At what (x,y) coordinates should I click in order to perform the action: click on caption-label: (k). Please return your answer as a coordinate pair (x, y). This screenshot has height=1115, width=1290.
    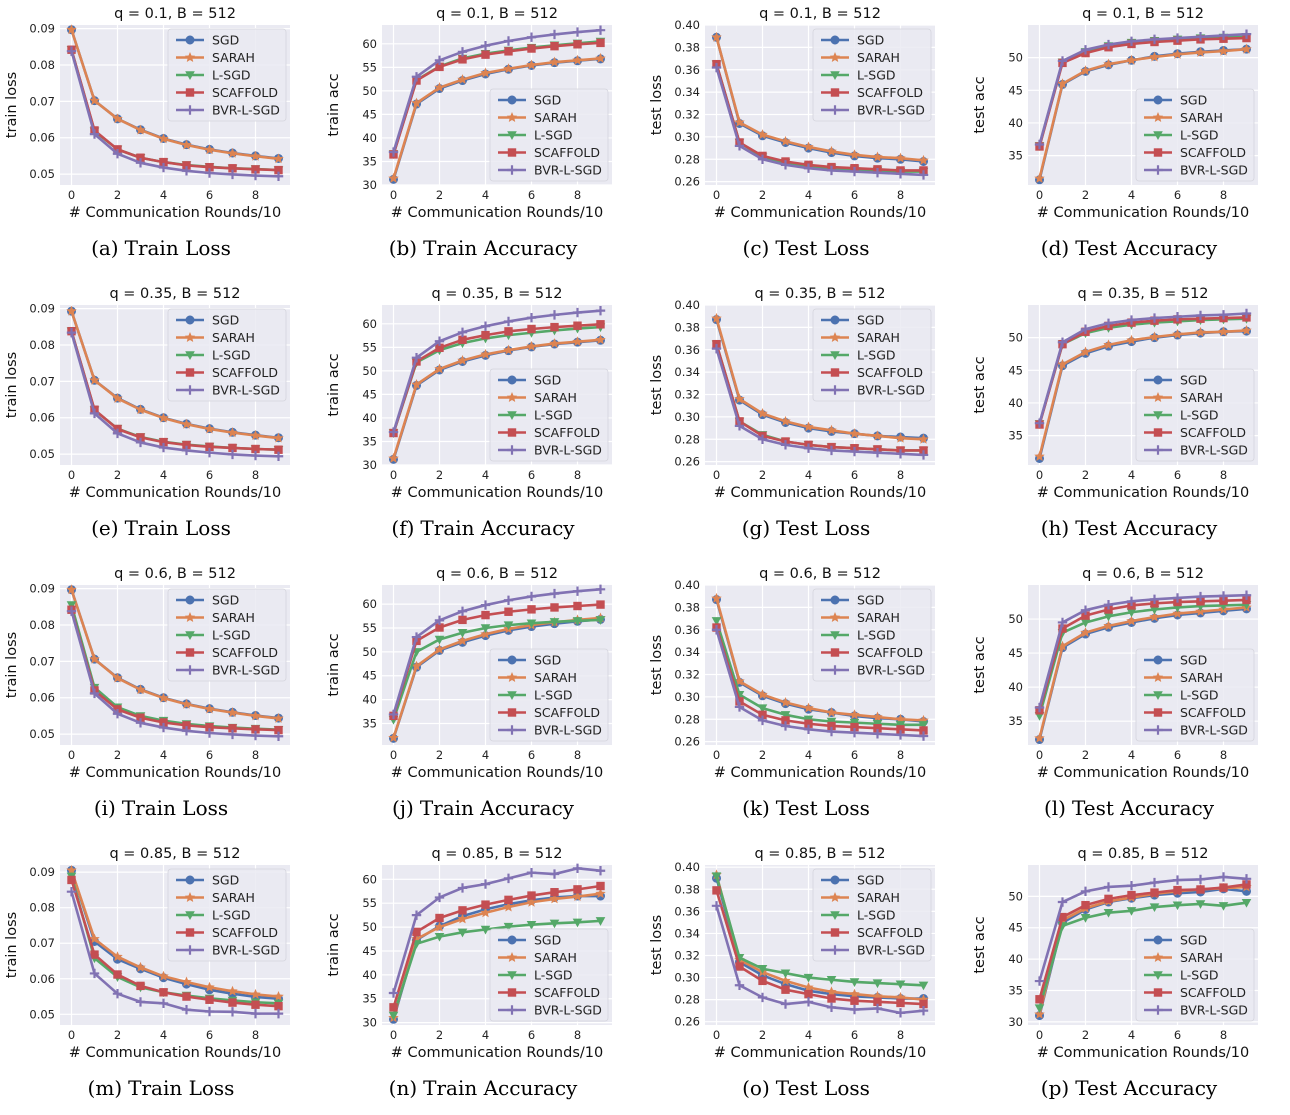
    Looking at the image, I should click on (756, 808).